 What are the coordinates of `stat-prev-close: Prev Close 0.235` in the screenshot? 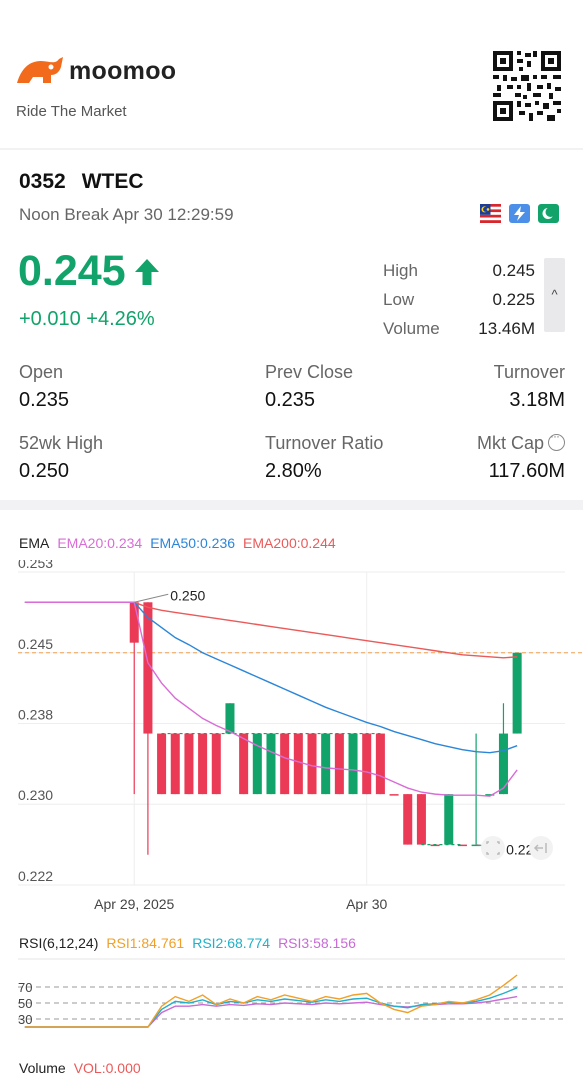 It's located at (309, 386).